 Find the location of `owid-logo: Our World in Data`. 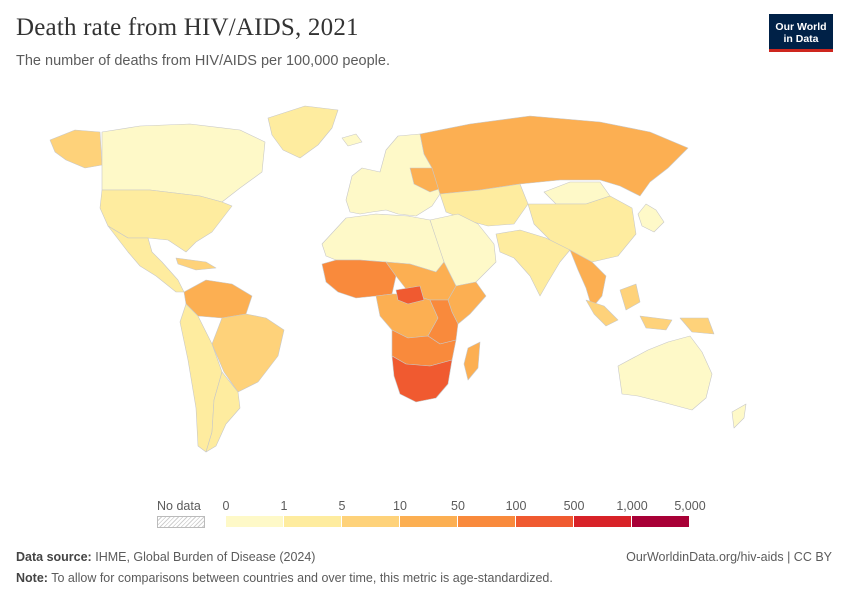

owid-logo: Our World in Data is located at coordinates (801, 33).